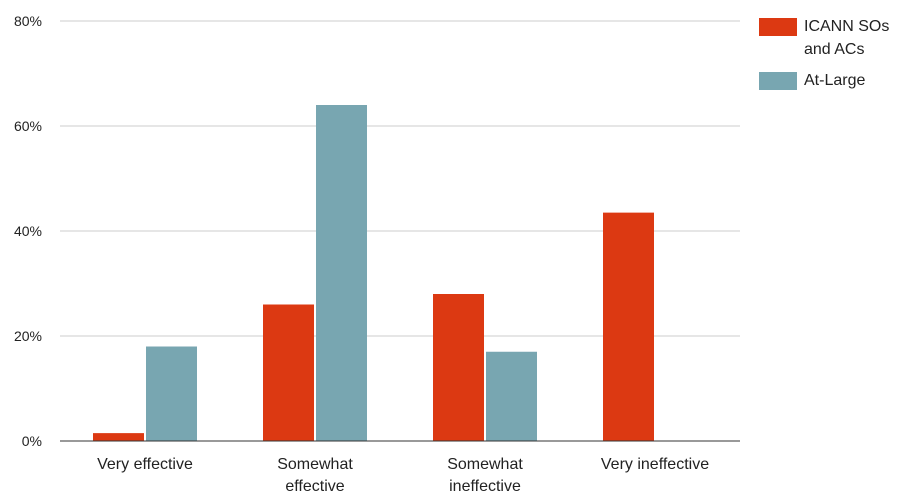 This screenshot has height=495, width=905. What do you see at coordinates (778, 27) in the screenshot?
I see `legend-swatch-icann` at bounding box center [778, 27].